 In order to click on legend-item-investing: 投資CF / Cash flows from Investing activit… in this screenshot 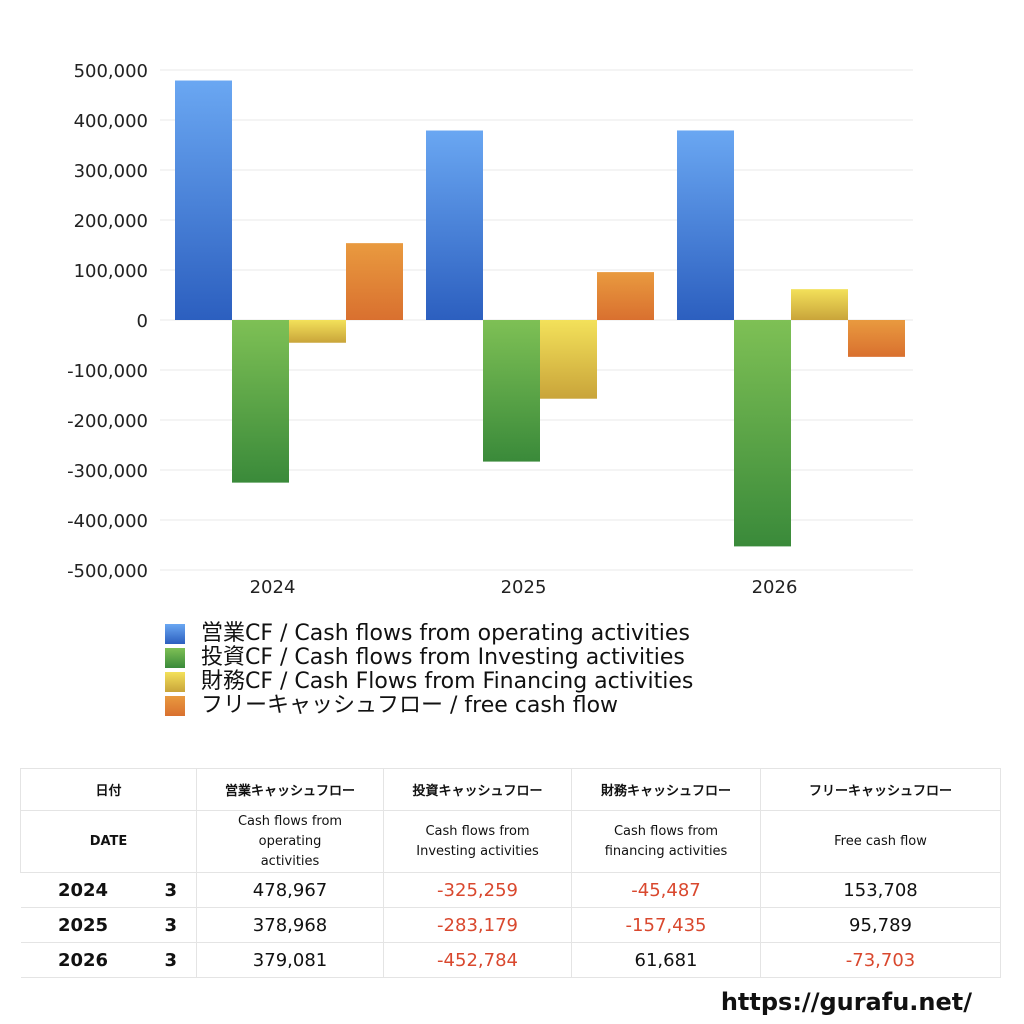, I will do `click(429, 658)`.